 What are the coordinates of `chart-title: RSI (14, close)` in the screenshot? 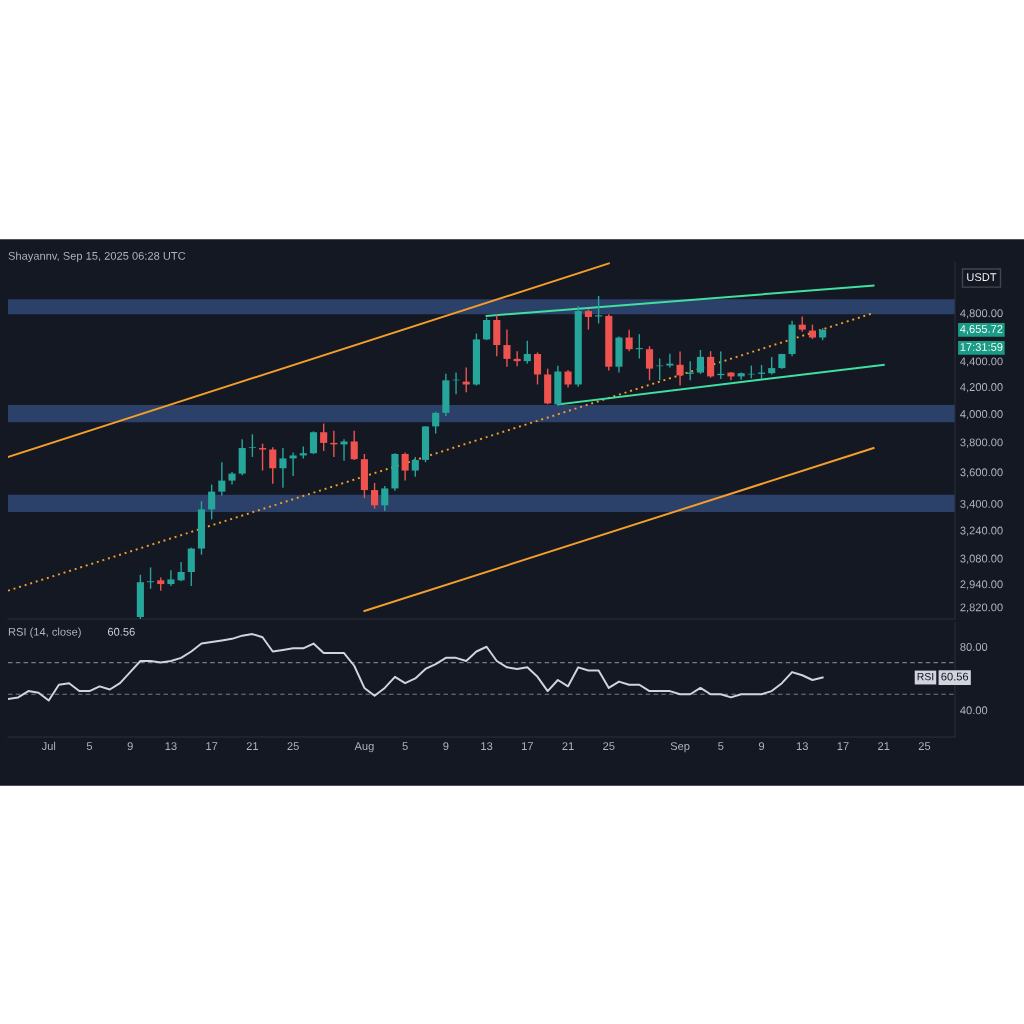 It's located at (44, 632).